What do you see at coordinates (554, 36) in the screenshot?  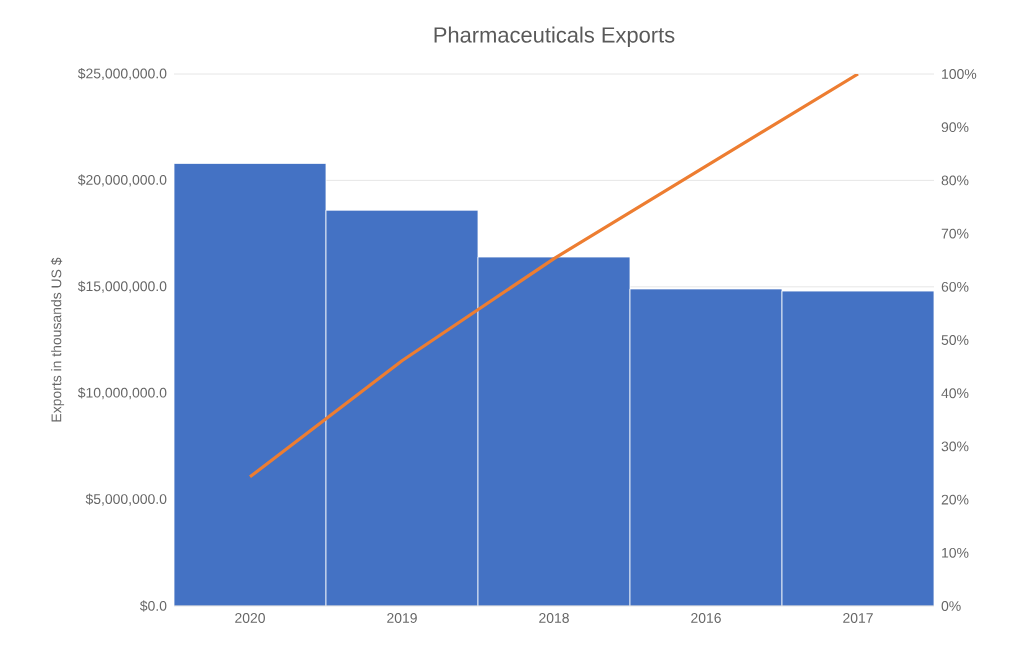 I see `chart-title: Pharmaceuticals Exports` at bounding box center [554, 36].